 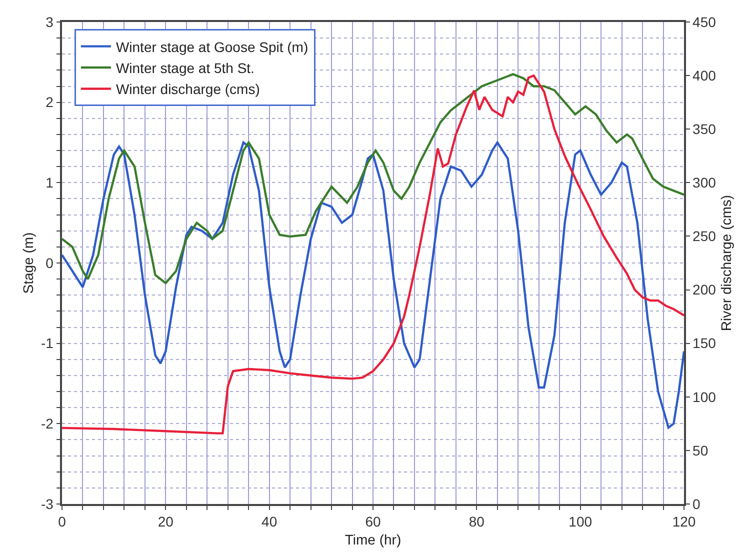 What do you see at coordinates (704, 236) in the screenshot?
I see `y2-tick-label: 250` at bounding box center [704, 236].